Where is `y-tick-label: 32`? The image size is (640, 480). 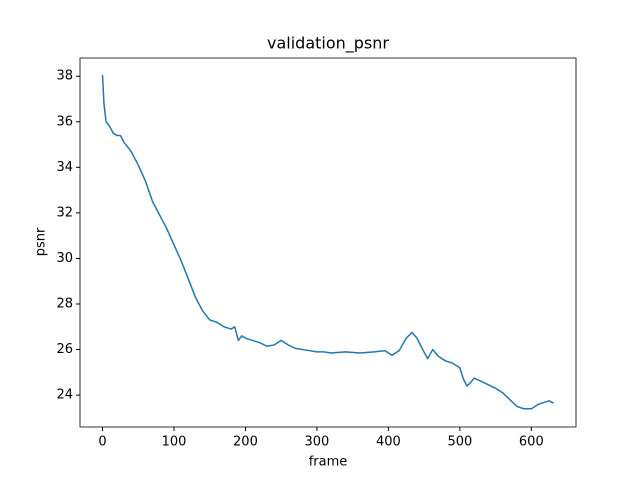
y-tick-label: 32 is located at coordinates (64, 212).